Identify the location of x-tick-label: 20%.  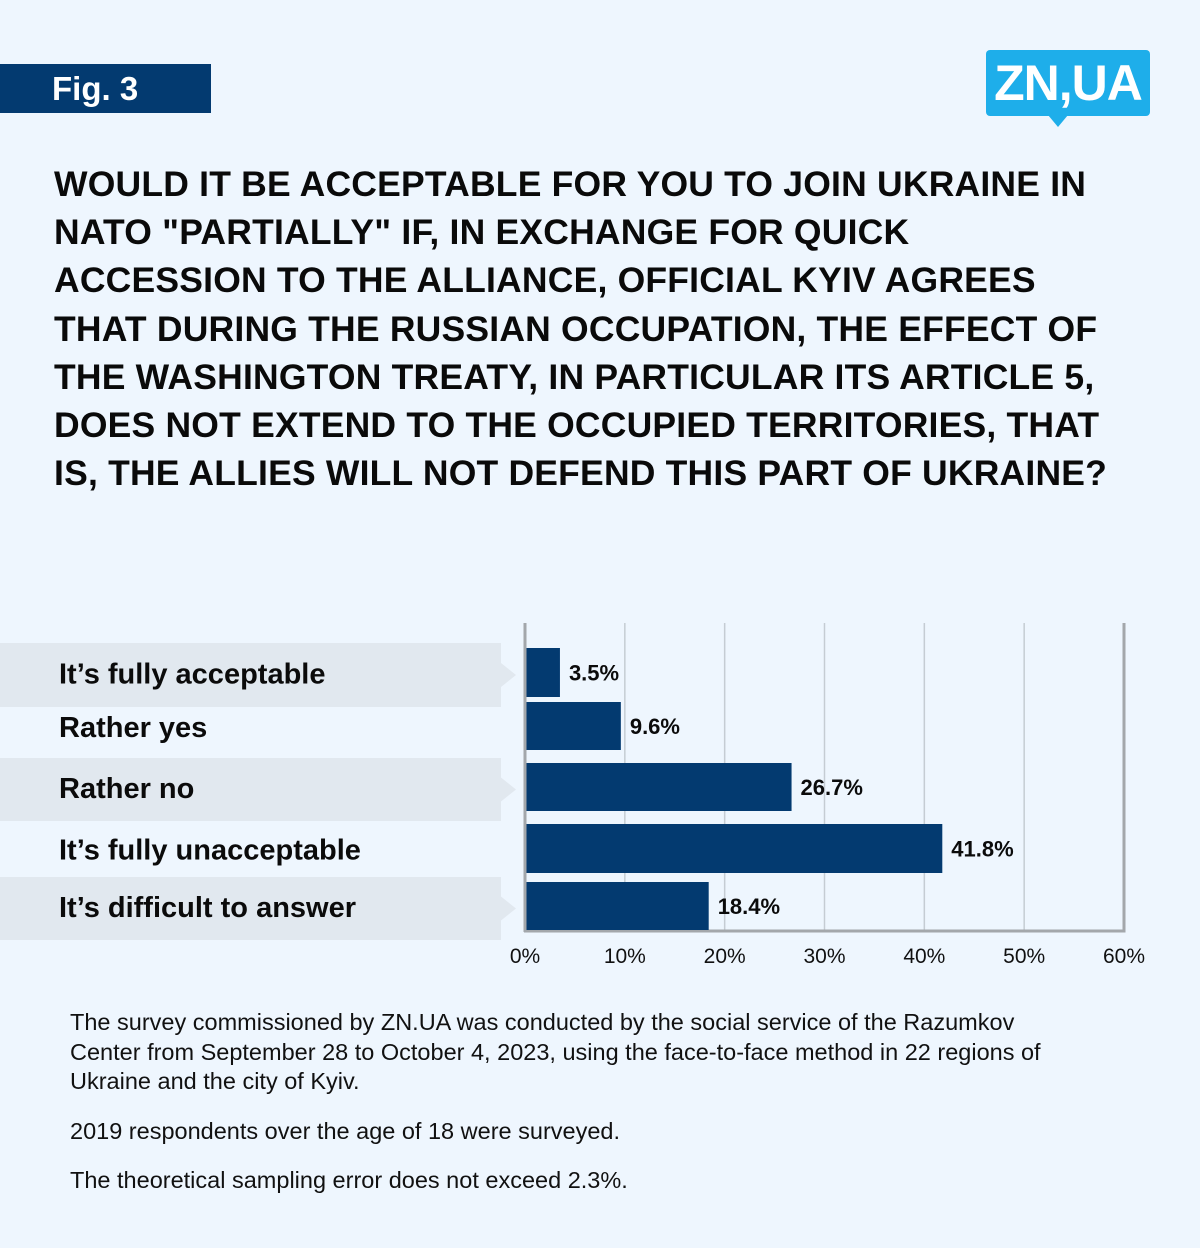
(725, 956).